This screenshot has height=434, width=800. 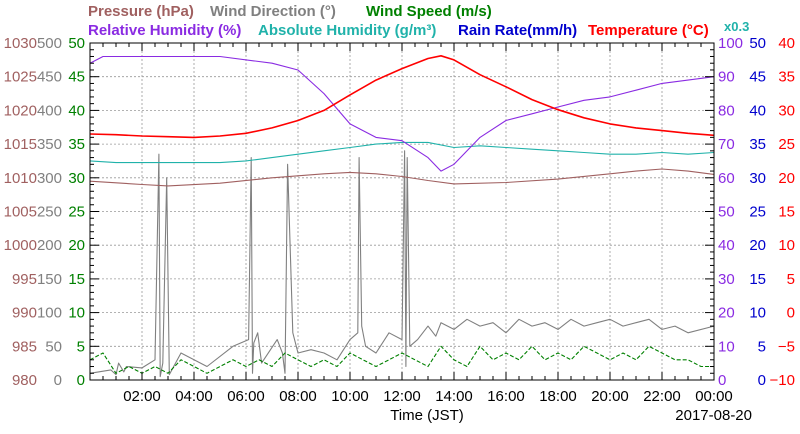 What do you see at coordinates (76, 178) in the screenshot?
I see `wind-speed-tick-label: 30` at bounding box center [76, 178].